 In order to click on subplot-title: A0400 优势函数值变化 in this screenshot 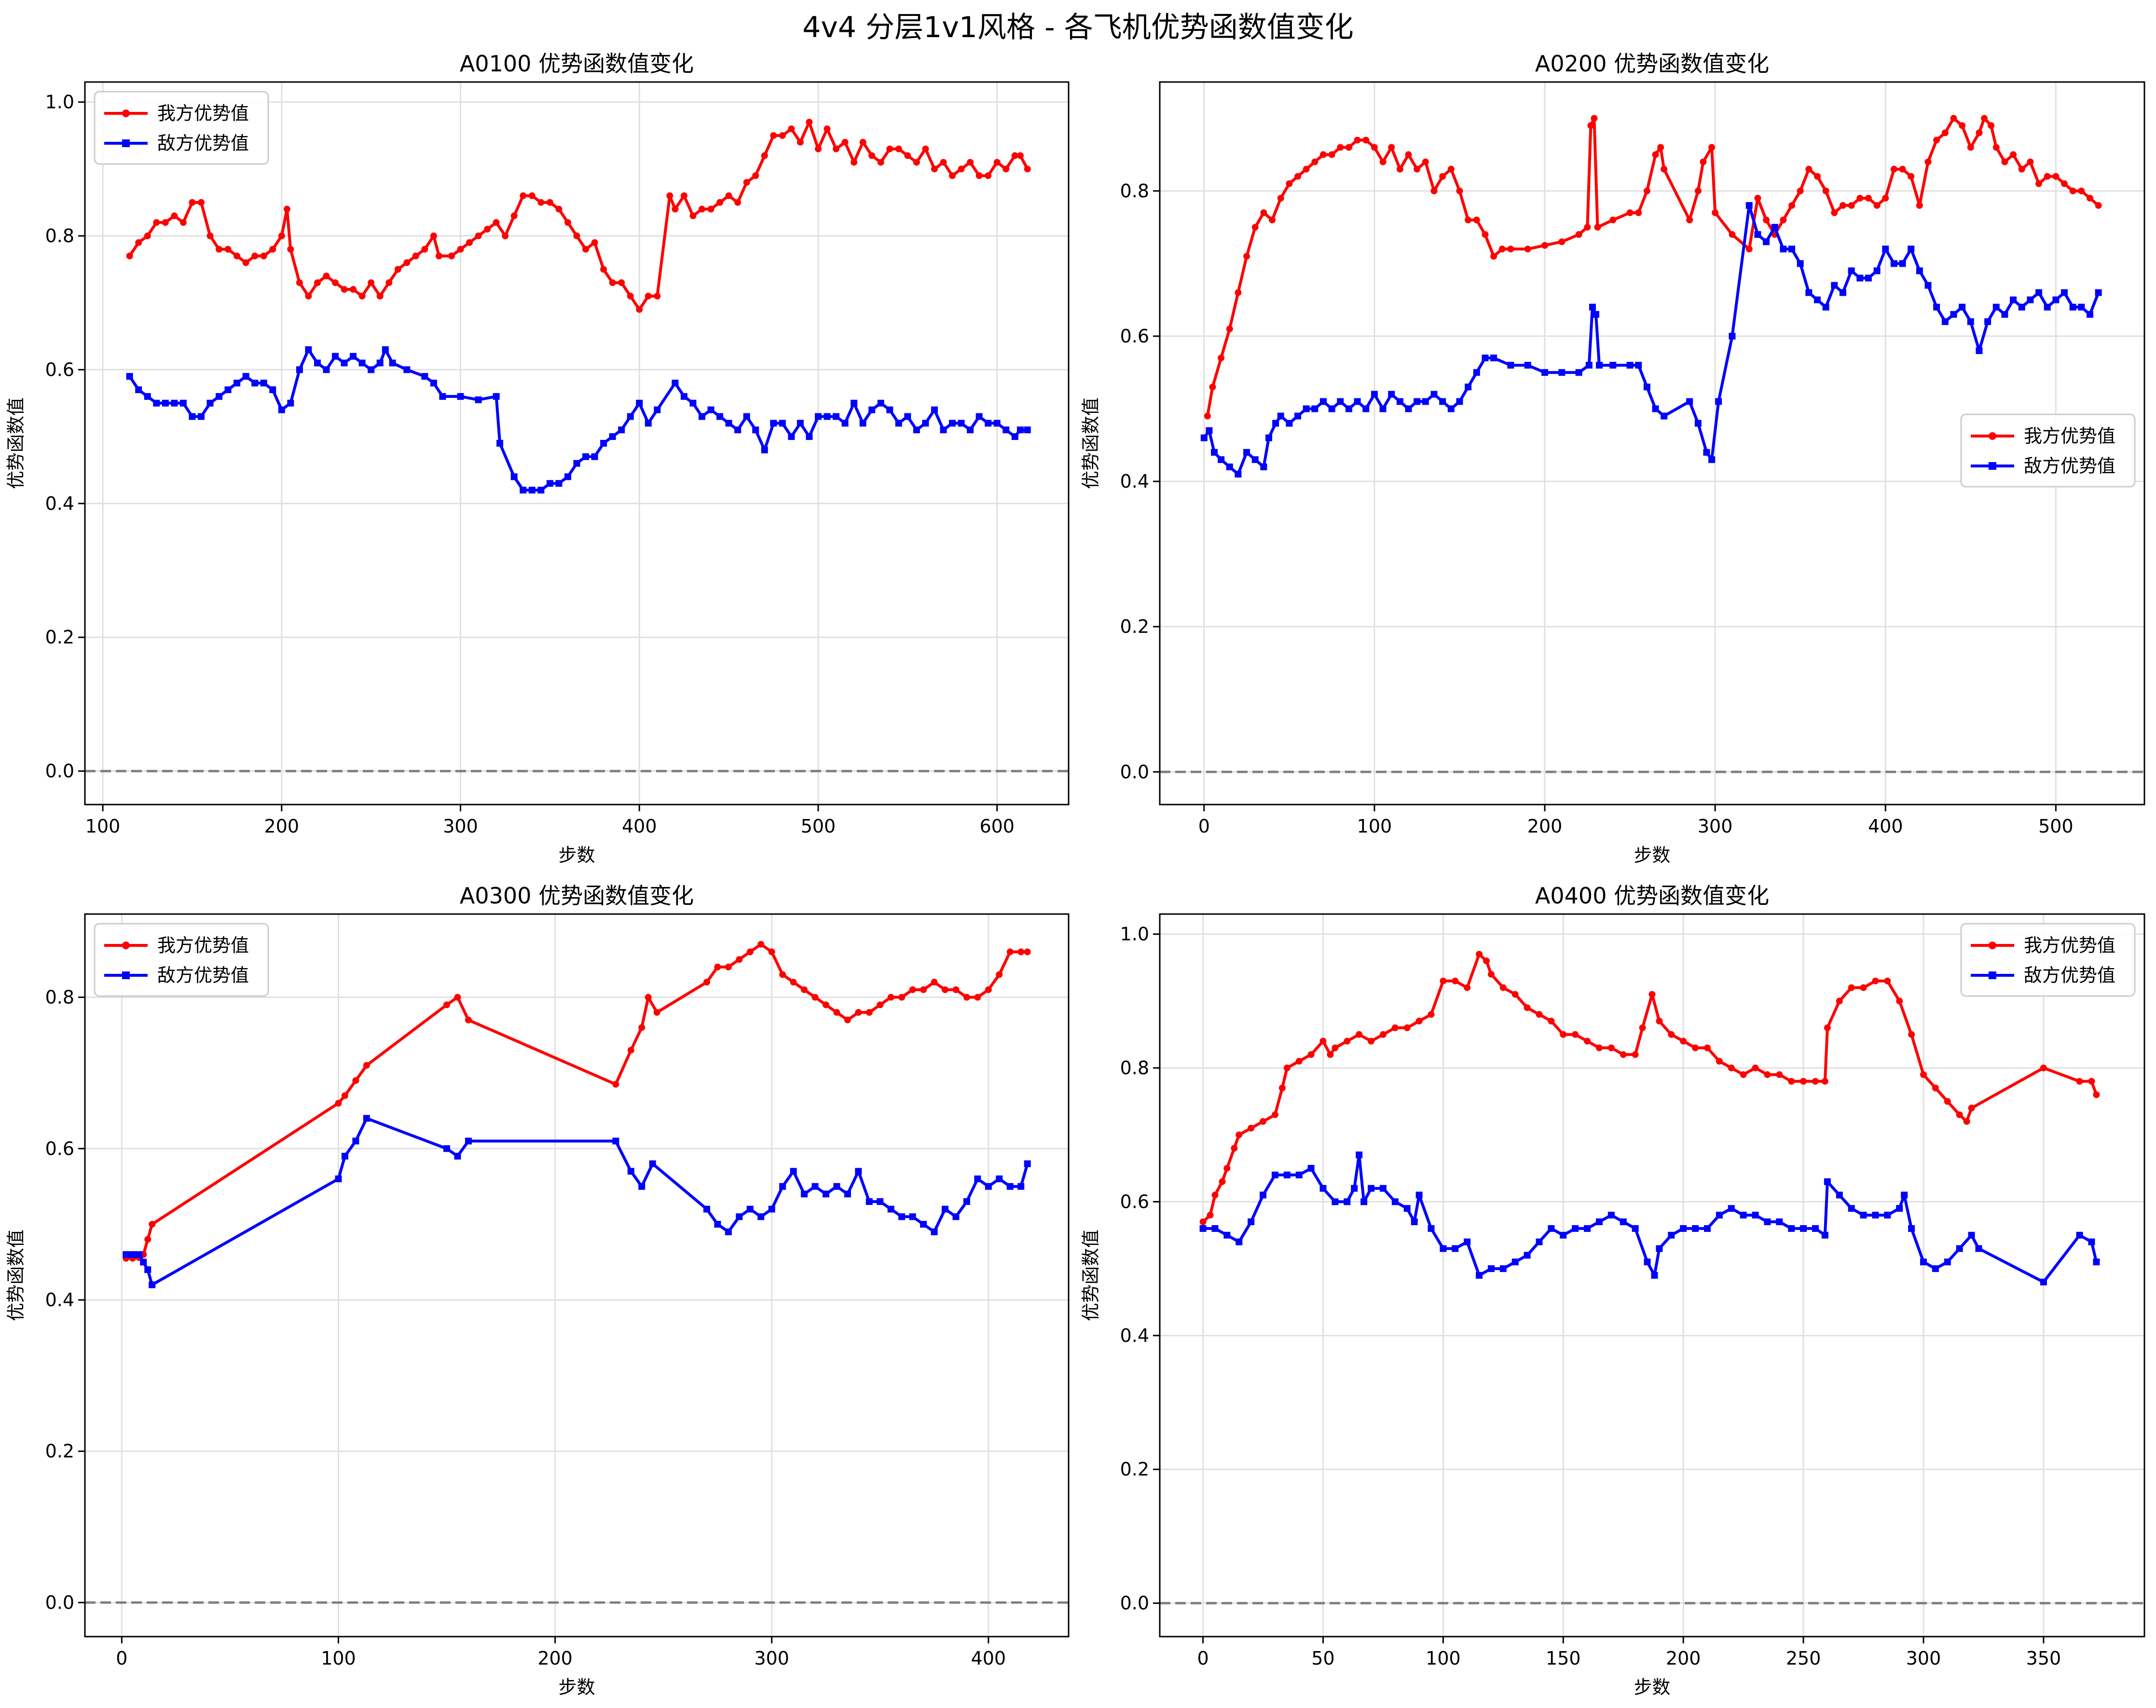, I will do `click(1652, 896)`.